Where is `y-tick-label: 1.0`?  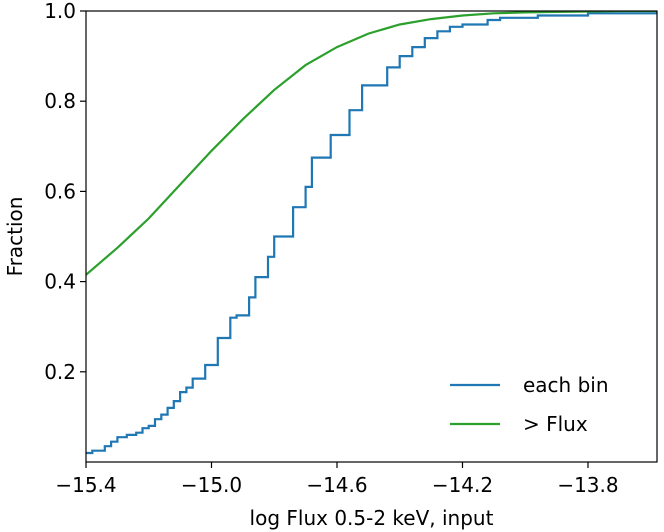 y-tick-label: 1.0 is located at coordinates (60, 11).